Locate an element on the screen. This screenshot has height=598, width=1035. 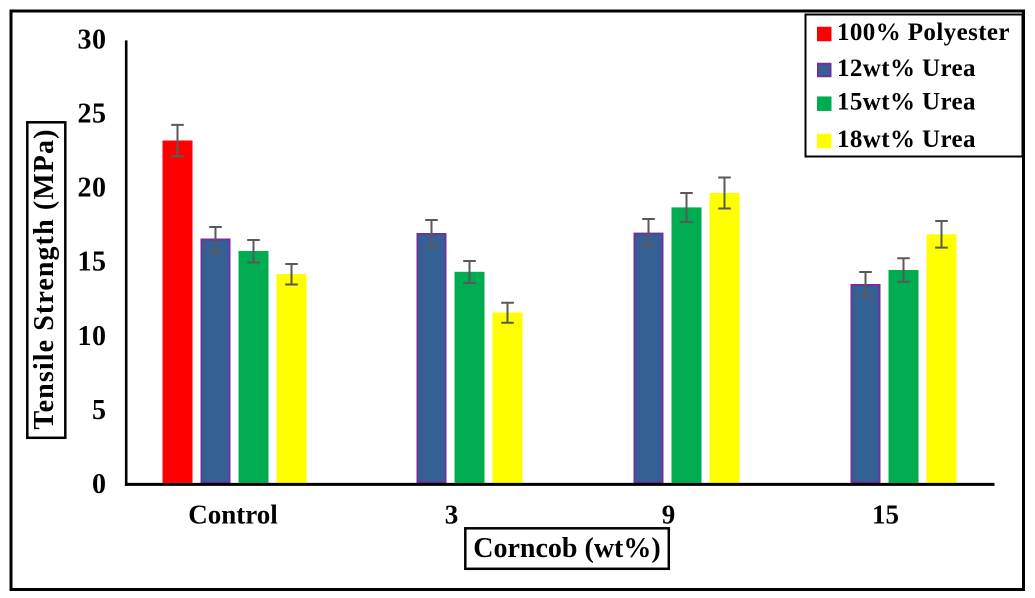
svg-text: 18wt% Urea is located at coordinates (906, 139).